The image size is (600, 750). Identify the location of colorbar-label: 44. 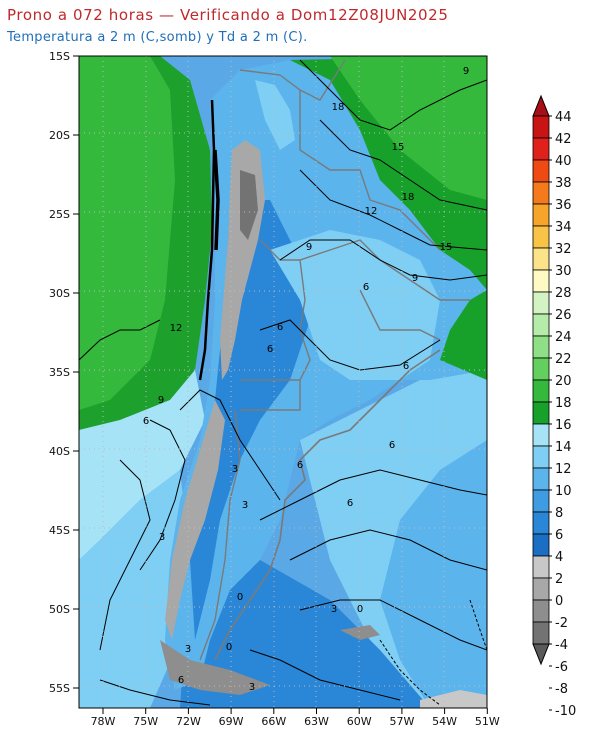
(563, 117).